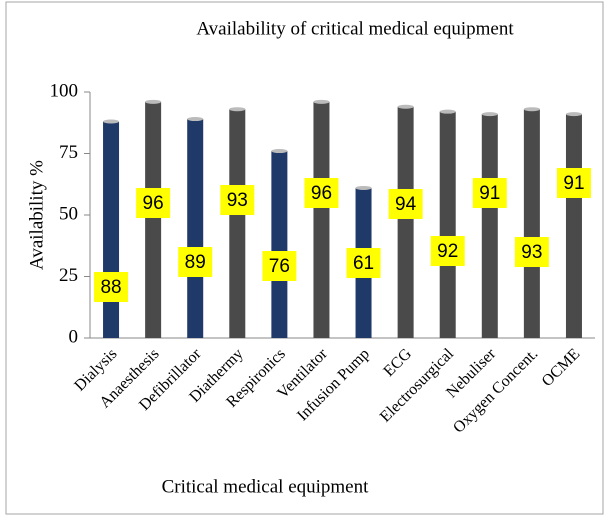  I want to click on data-label: 89, so click(195, 262).